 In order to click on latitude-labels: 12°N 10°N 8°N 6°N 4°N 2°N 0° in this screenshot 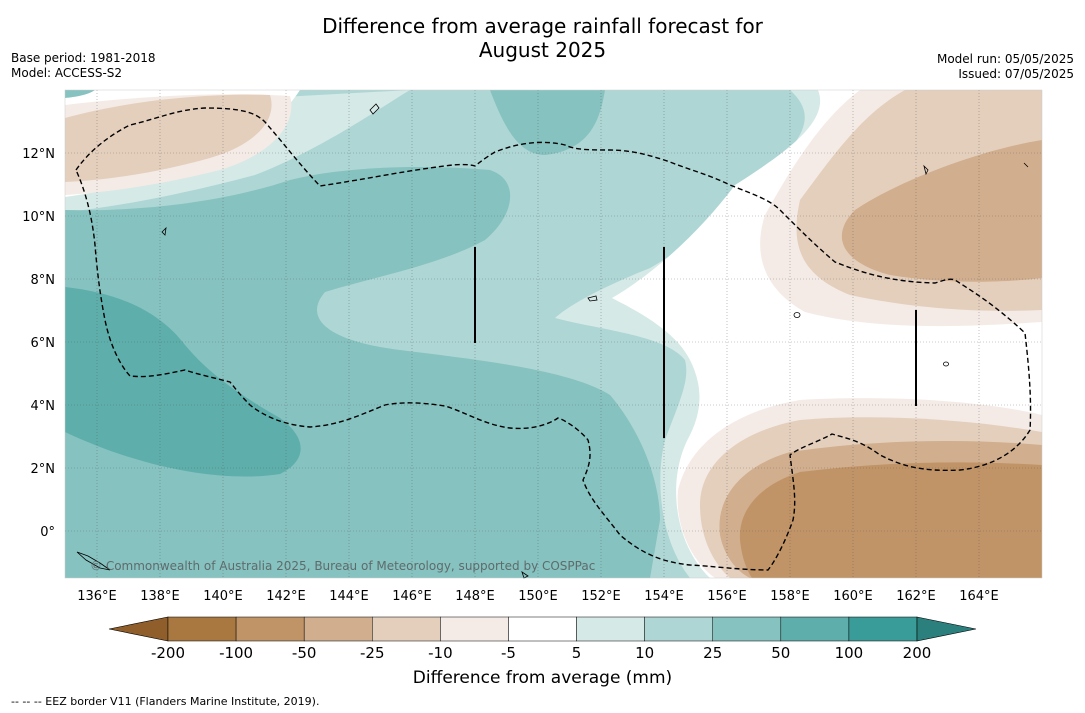, I will do `click(38, 343)`.